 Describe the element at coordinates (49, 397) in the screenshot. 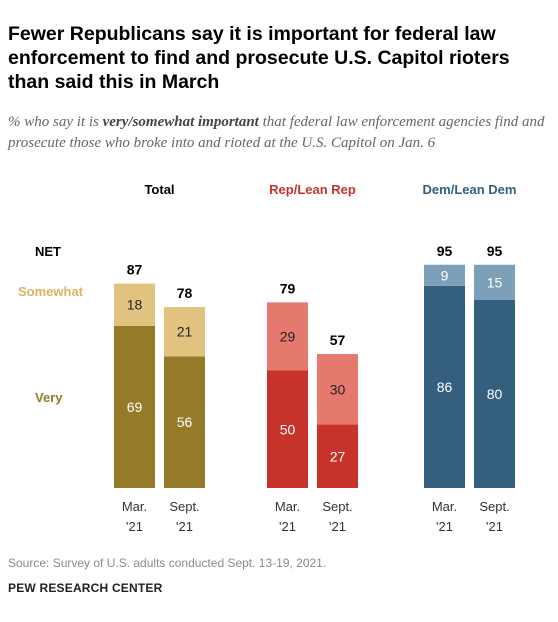

I see `row-label-very: Very` at that location.